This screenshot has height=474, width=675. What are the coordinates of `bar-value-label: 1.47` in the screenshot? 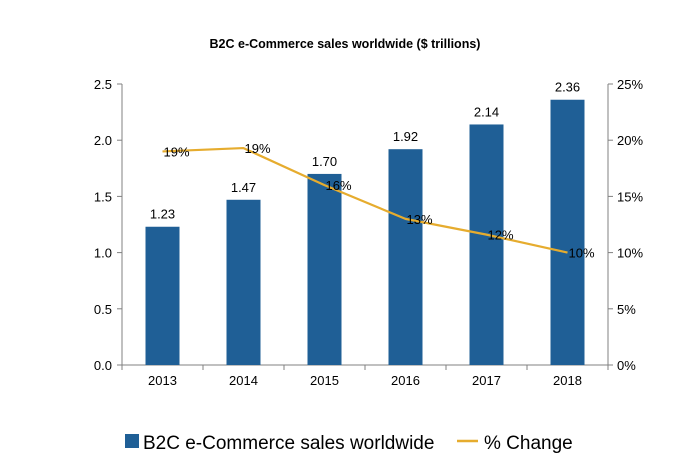 It's located at (243, 187).